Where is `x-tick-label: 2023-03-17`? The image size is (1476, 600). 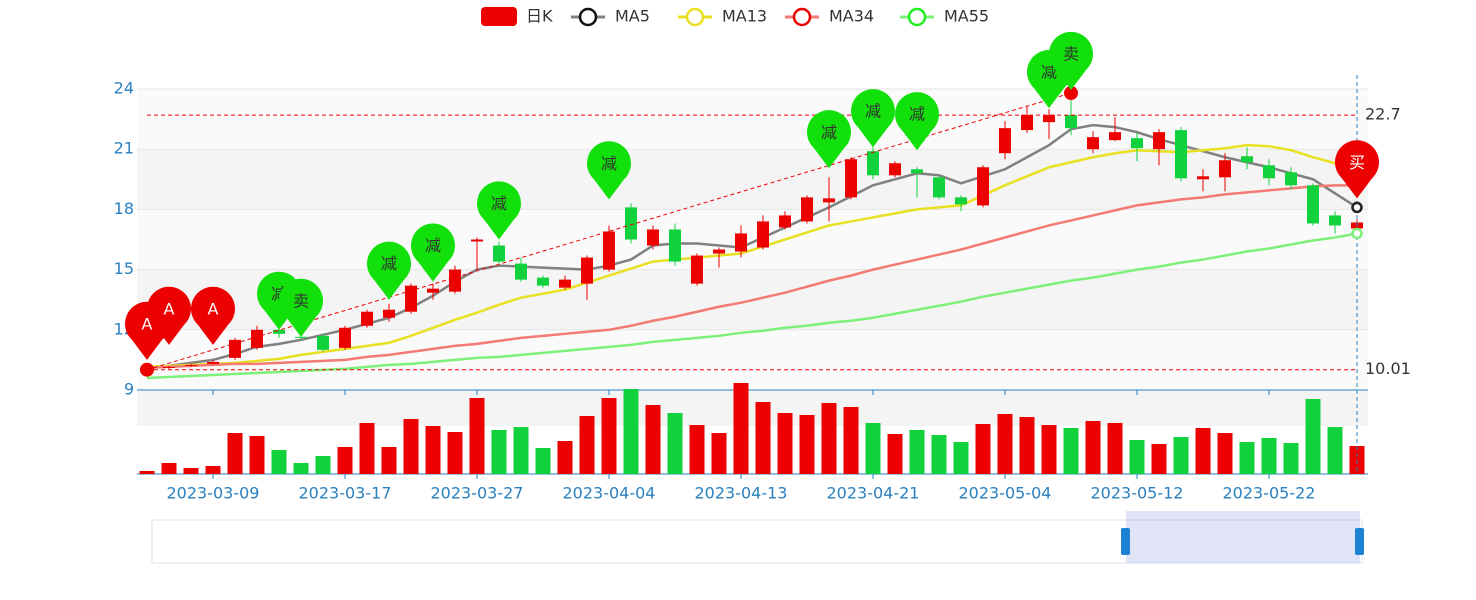
x-tick-label: 2023-03-17 is located at coordinates (345, 493).